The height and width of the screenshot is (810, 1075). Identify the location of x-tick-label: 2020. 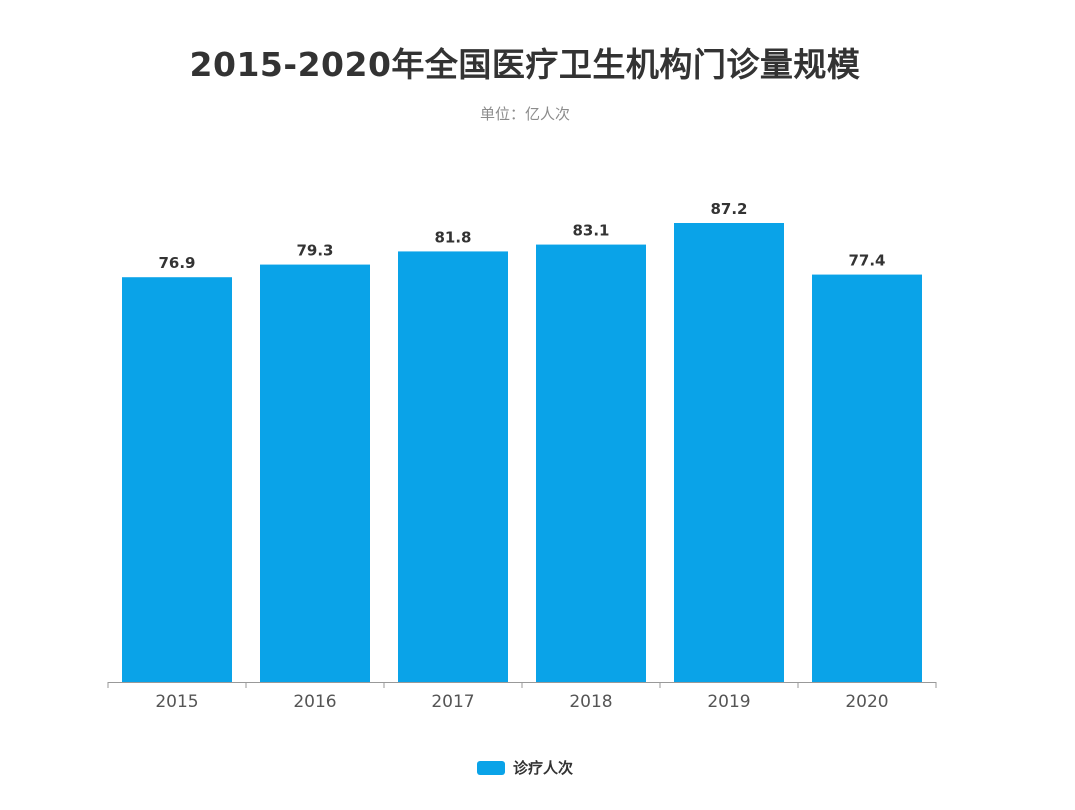
(866, 702).